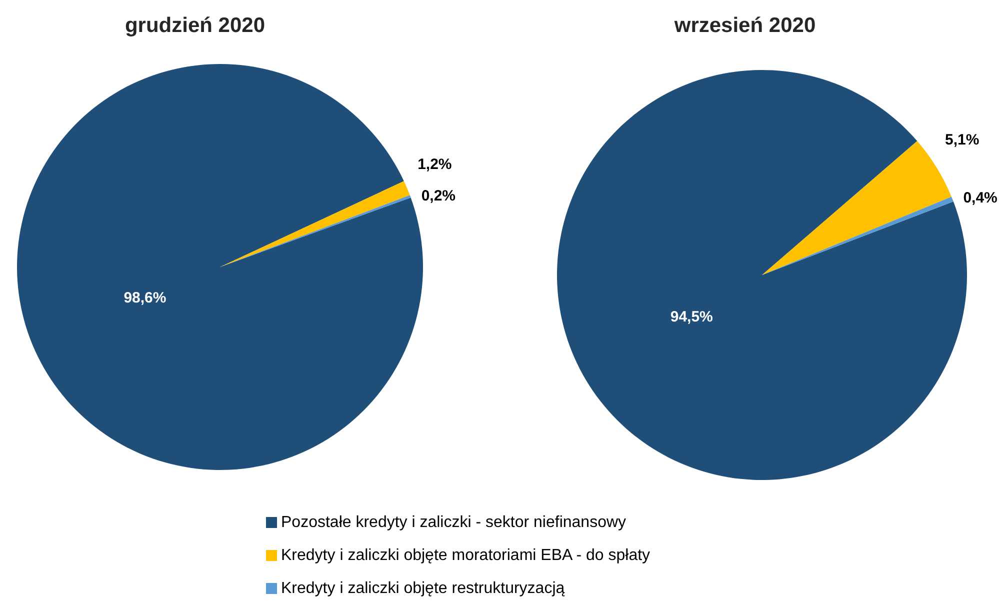 This screenshot has height=611, width=999. Describe the element at coordinates (962, 139) in the screenshot. I see `data-label: 5,1%` at that location.